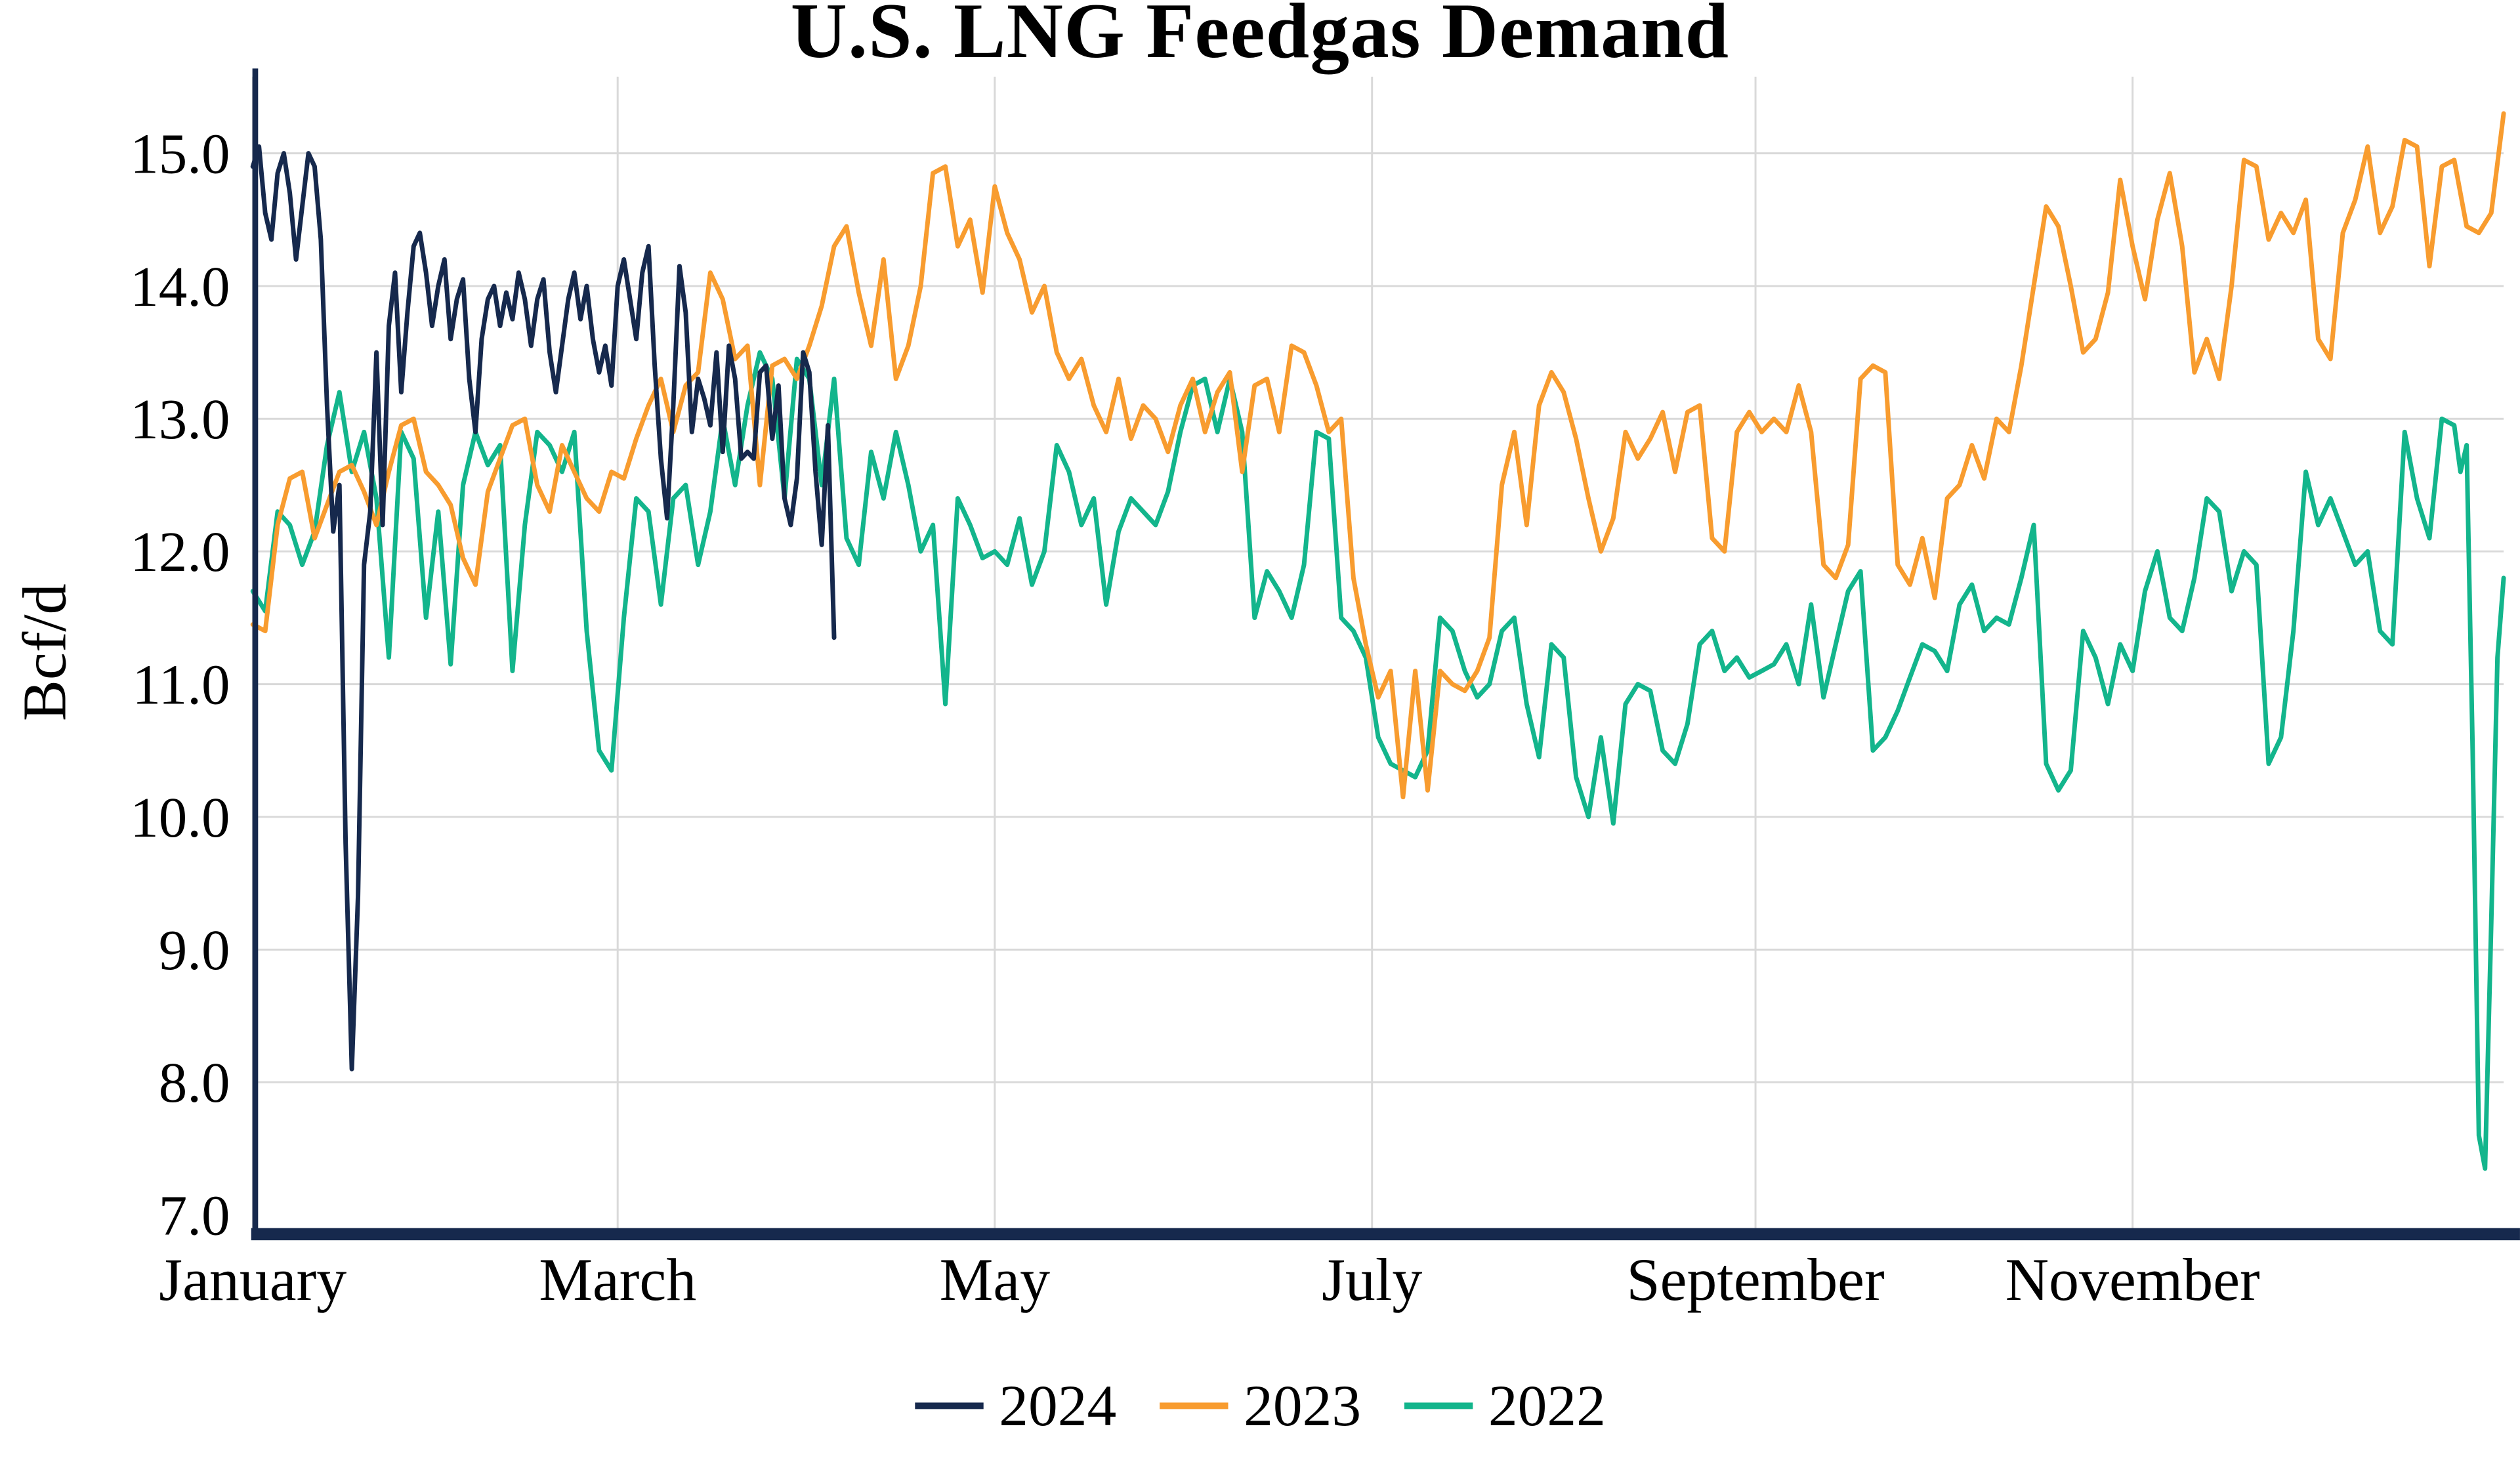  I want to click on y-tick-label: 12.0, so click(180, 551).